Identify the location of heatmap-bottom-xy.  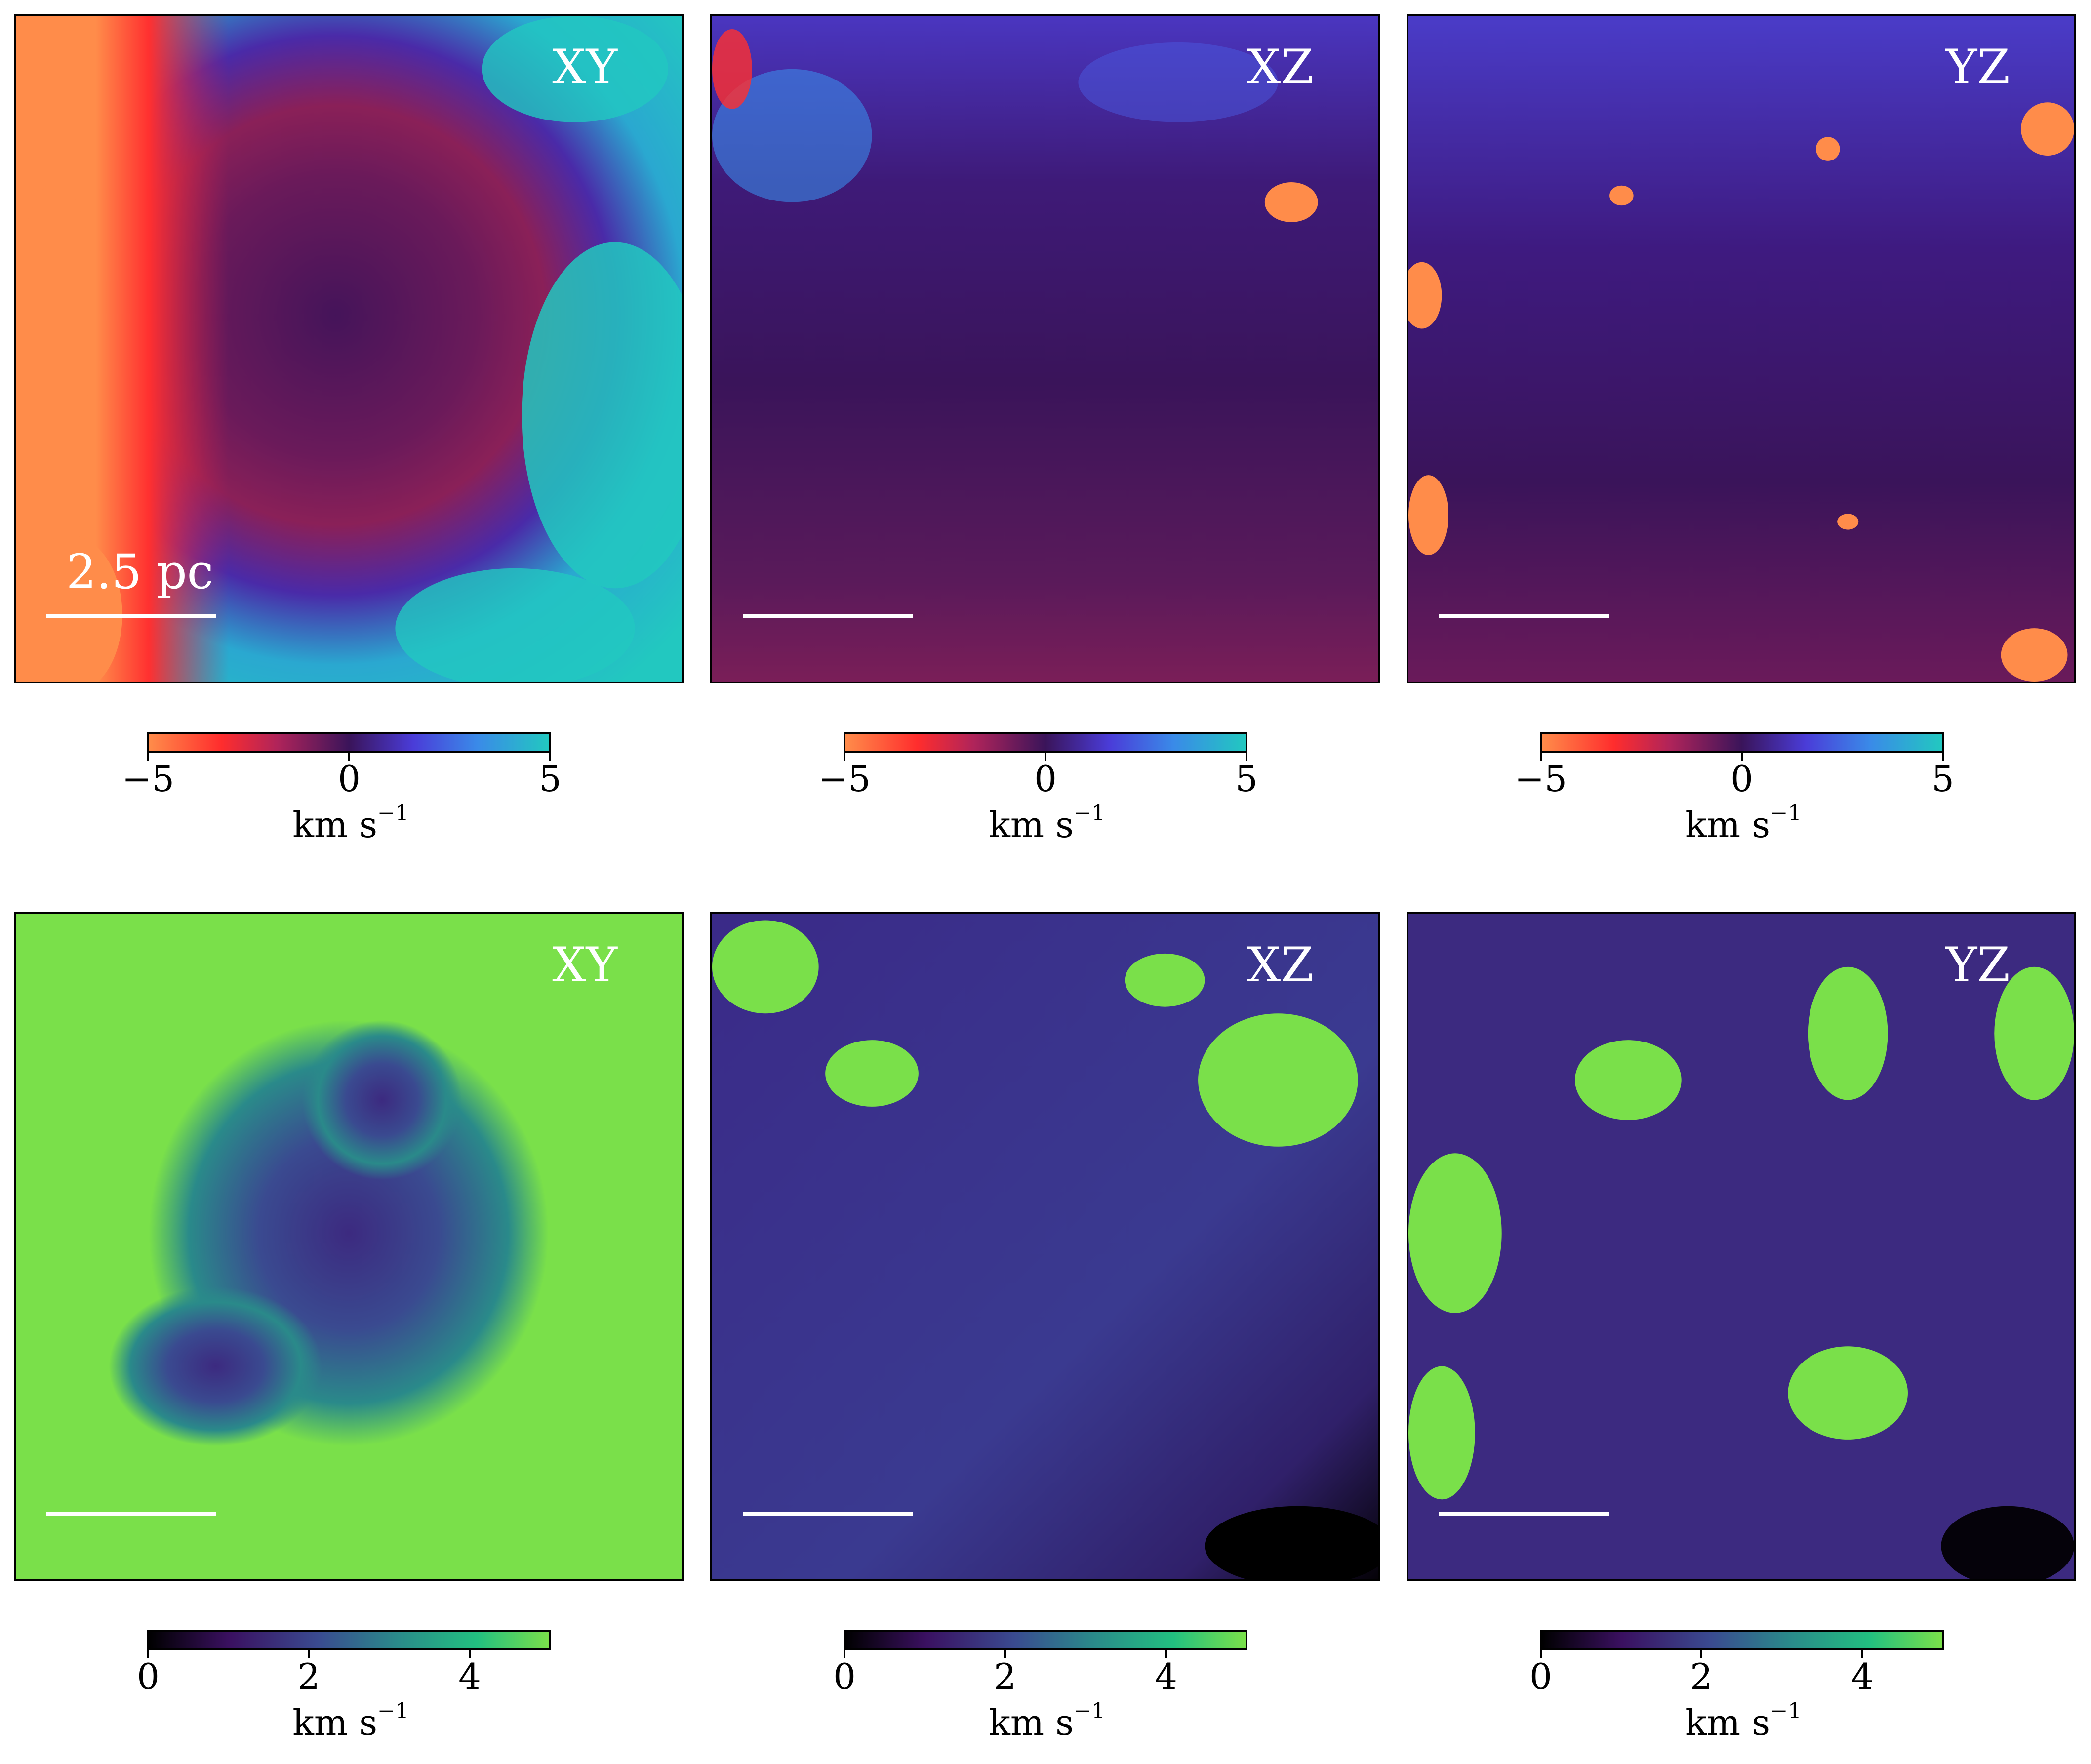
(349, 1246).